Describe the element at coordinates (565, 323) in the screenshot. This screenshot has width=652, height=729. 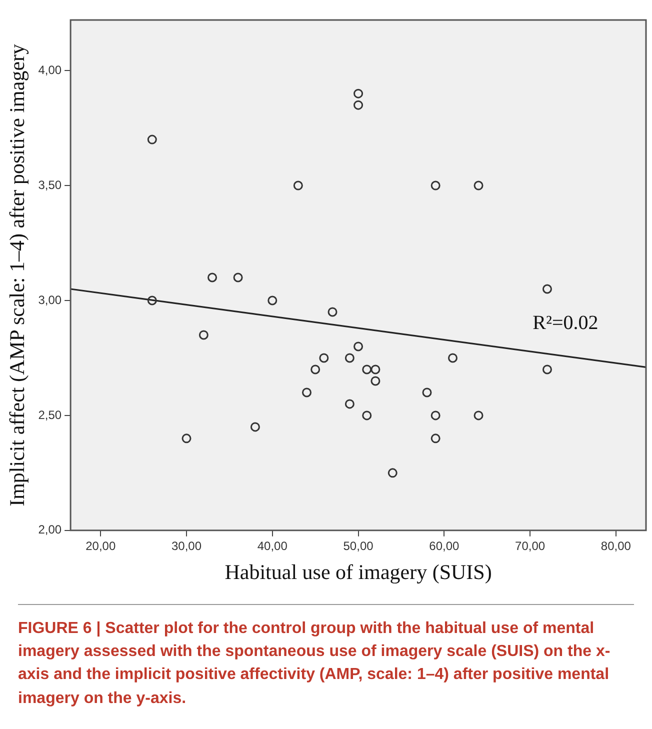
I see `annotation: R²=0.02` at that location.